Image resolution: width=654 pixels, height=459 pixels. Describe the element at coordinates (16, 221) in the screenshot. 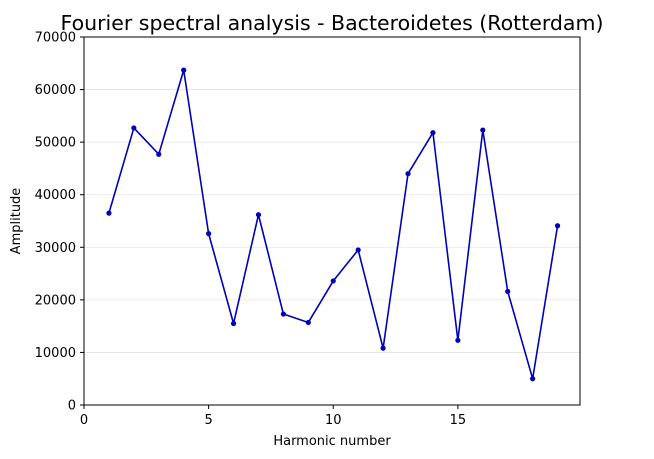

I see `y-axis-label: Amplitude` at that location.